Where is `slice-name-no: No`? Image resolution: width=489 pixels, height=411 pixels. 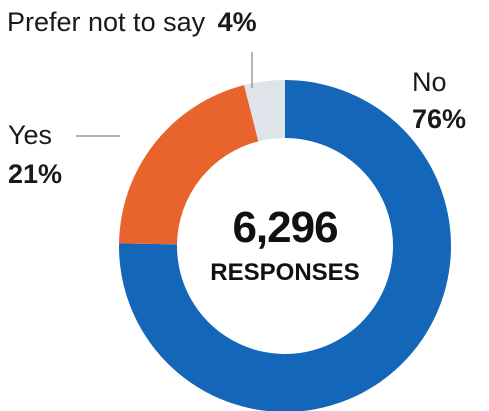 slice-name-no: No is located at coordinates (429, 82).